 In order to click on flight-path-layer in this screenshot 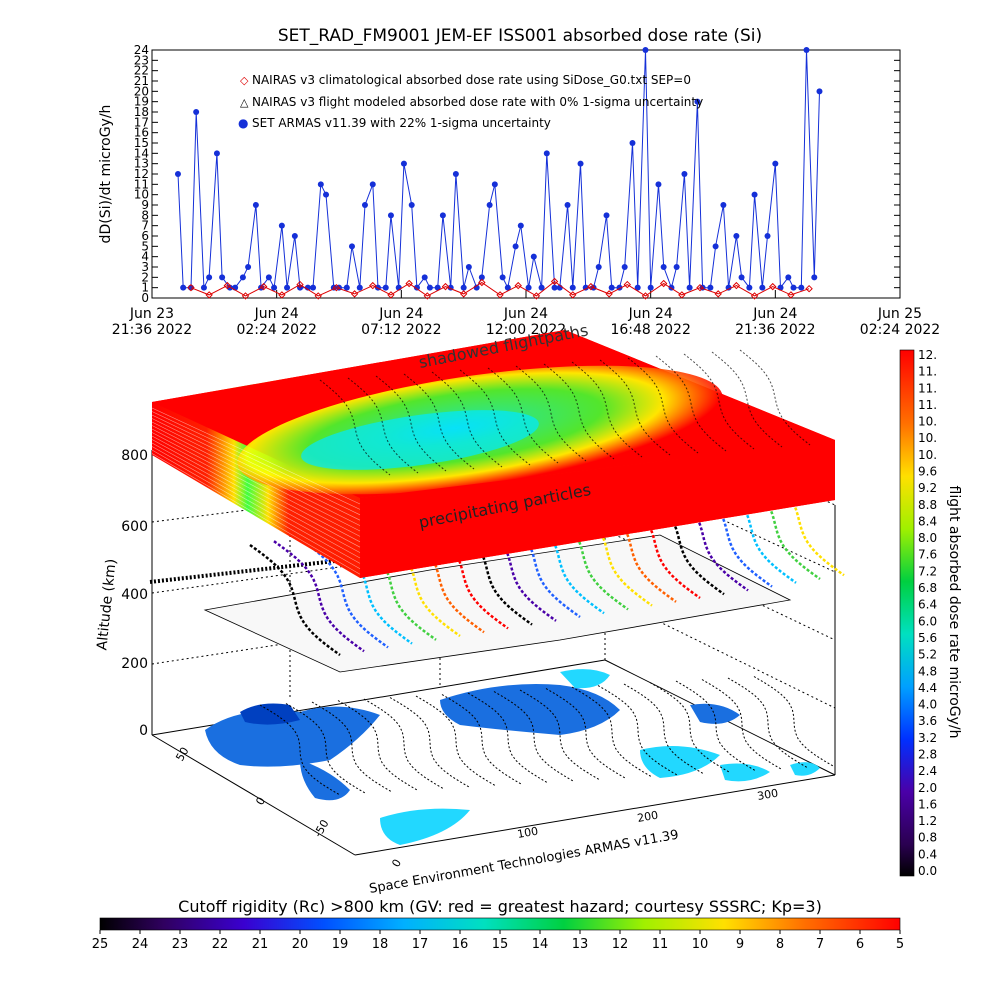, I will do `click(497, 568)`.